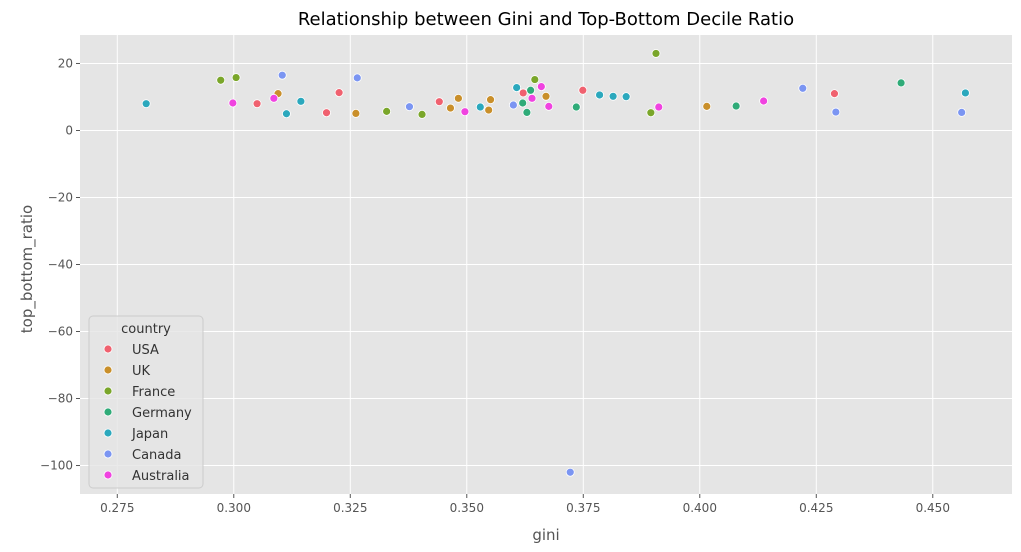 This screenshot has height=552, width=1021. Describe the element at coordinates (108, 475) in the screenshot. I see `legend-marker-australia` at that location.